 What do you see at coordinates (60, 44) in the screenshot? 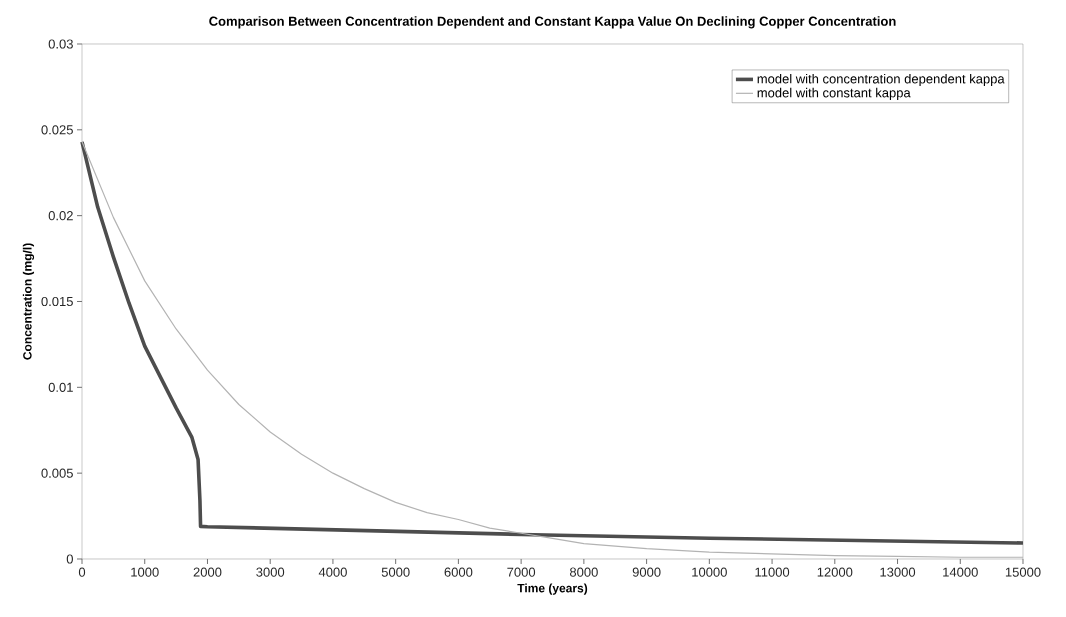
I see `y-tick-label: 0.03` at bounding box center [60, 44].